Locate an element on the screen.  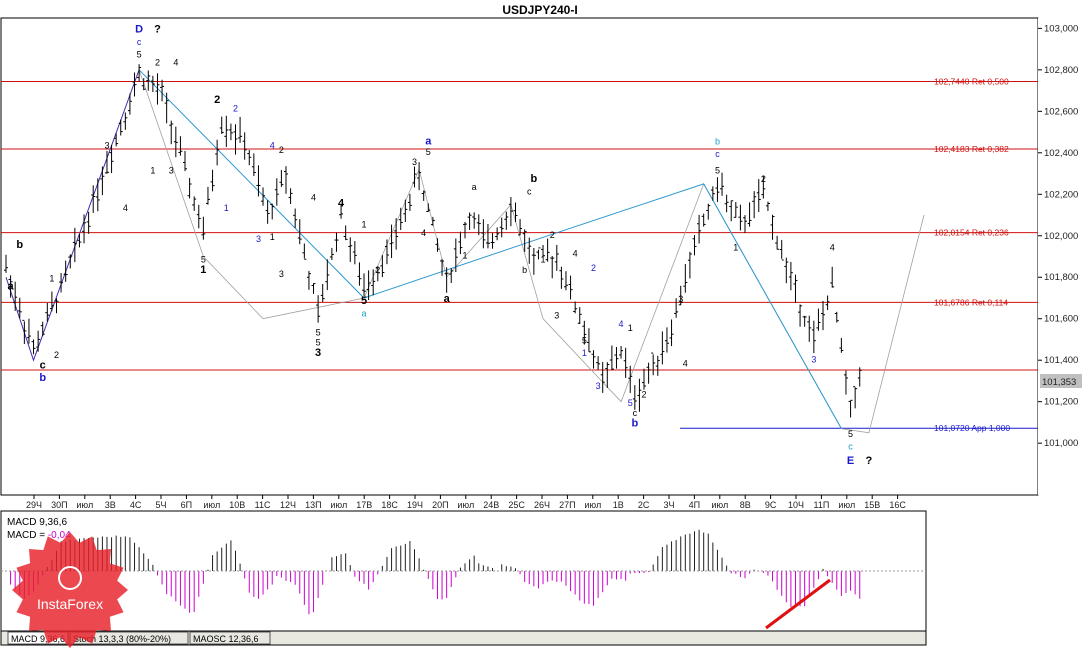
x-tick-label: 1В is located at coordinates (618, 505).